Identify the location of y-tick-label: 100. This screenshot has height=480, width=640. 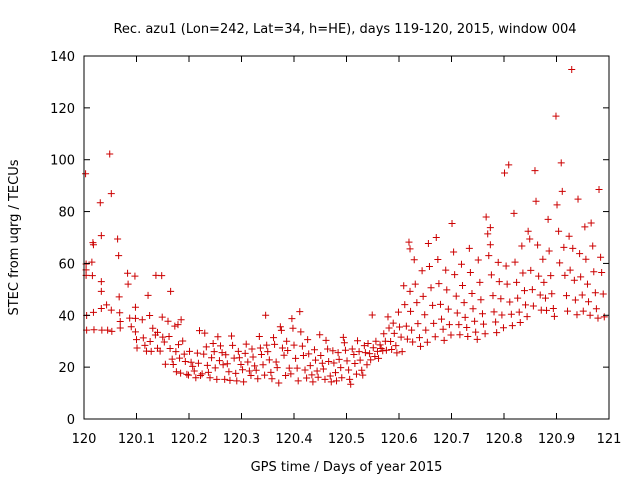
(62, 161).